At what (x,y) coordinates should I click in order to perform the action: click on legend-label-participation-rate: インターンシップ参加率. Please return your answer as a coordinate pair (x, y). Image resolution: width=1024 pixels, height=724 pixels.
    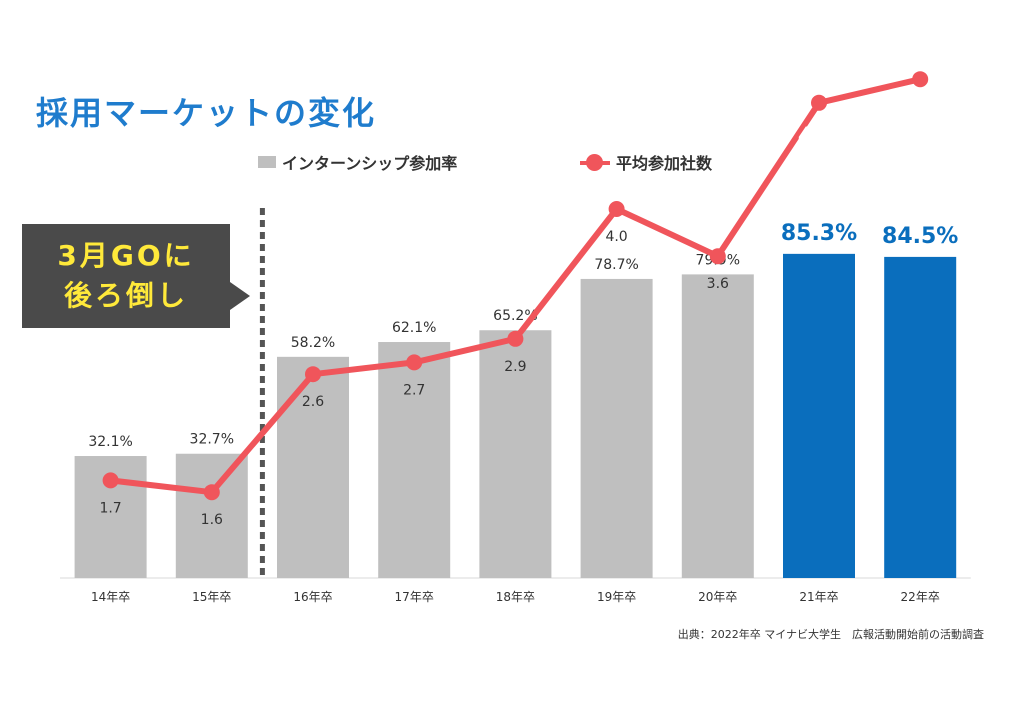
    Looking at the image, I should click on (370, 163).